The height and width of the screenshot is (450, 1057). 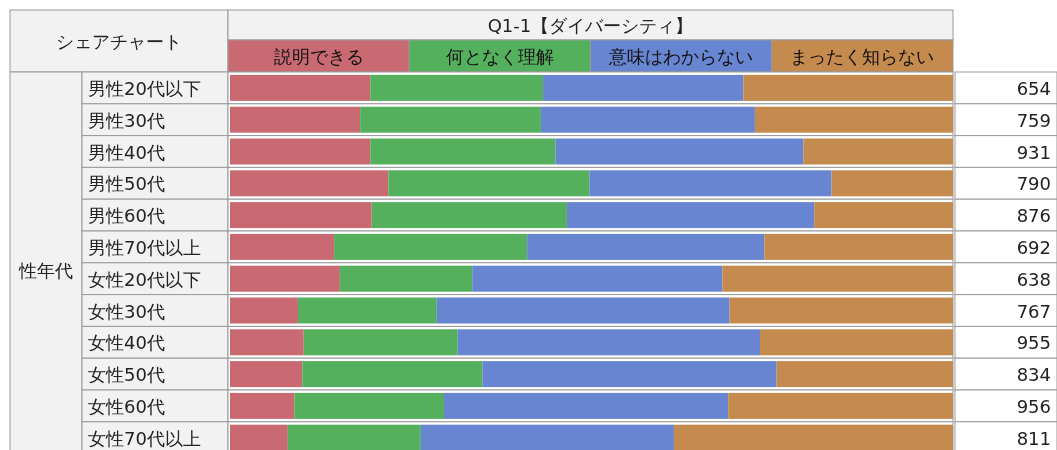 I want to click on y-tick-label: 女性40代, so click(x=126, y=343).